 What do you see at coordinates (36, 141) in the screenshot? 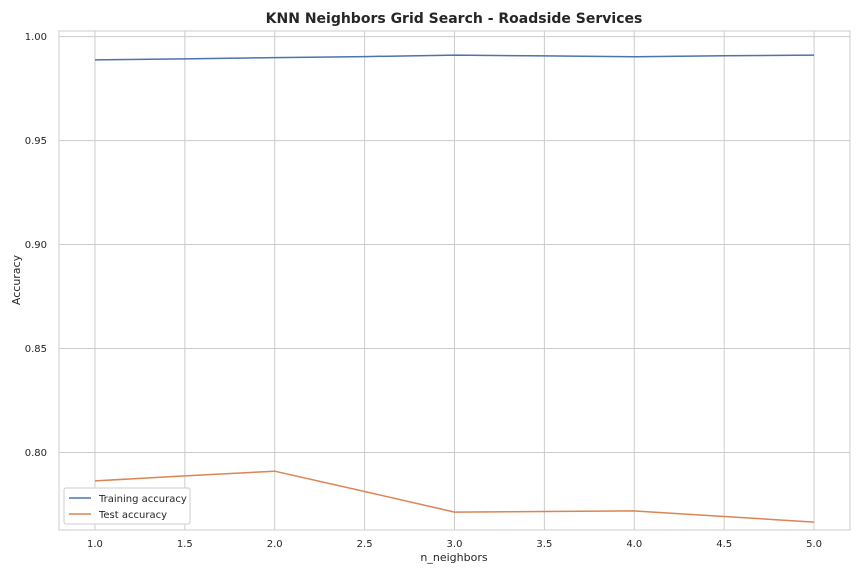
I see `y-tick-label: 0.95` at bounding box center [36, 141].